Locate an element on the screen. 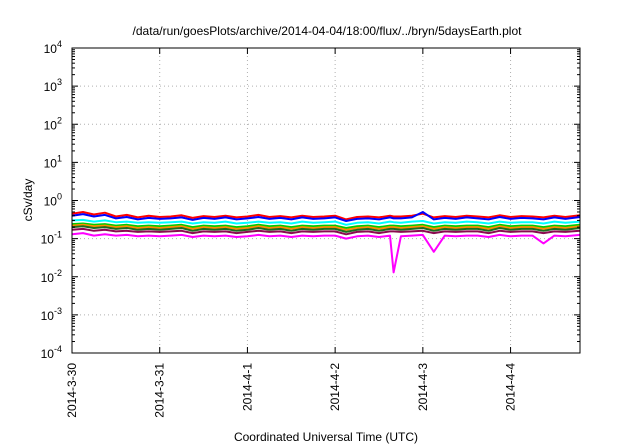 The image size is (640, 448). y-tick-label: 10¹ is located at coordinates (53, 161).